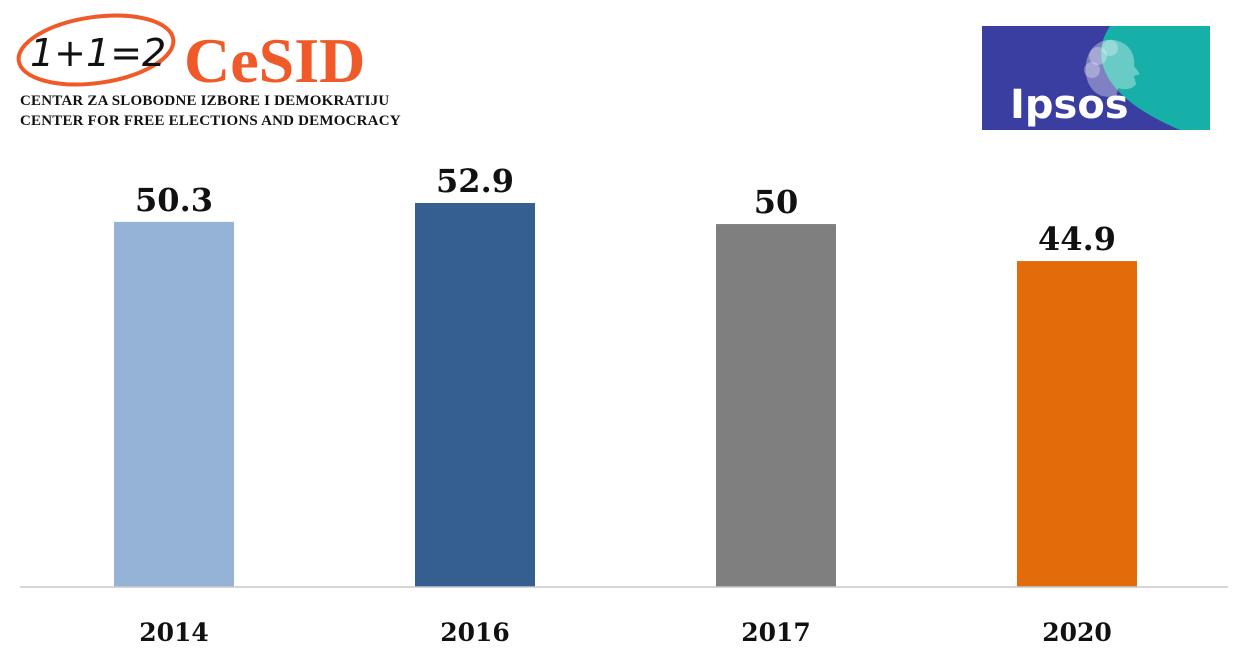  What do you see at coordinates (174, 200) in the screenshot?
I see `value-label-2014: 50.3` at bounding box center [174, 200].